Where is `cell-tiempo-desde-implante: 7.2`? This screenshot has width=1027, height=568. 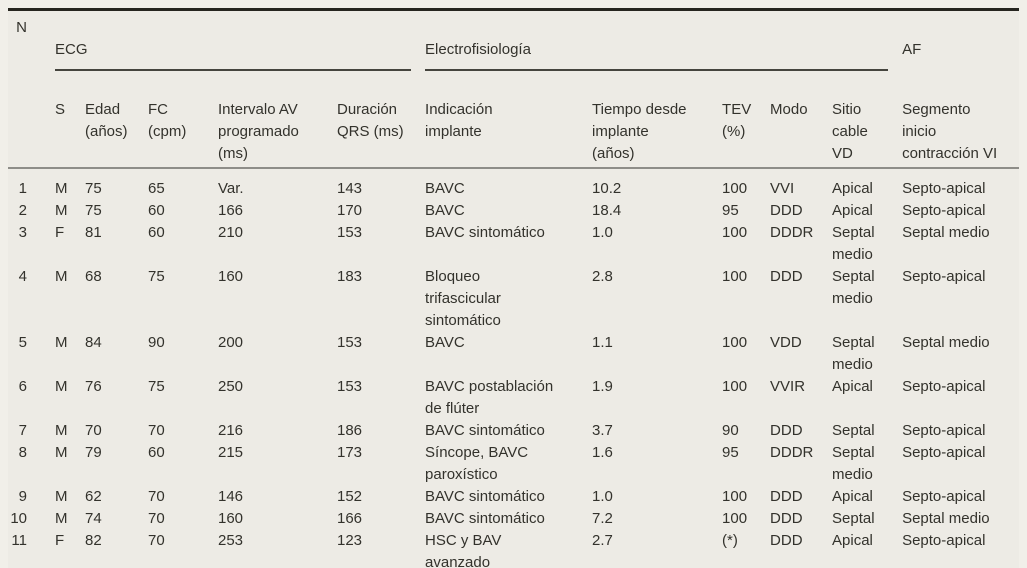 cell-tiempo-desde-implante: 7.2 is located at coordinates (602, 518).